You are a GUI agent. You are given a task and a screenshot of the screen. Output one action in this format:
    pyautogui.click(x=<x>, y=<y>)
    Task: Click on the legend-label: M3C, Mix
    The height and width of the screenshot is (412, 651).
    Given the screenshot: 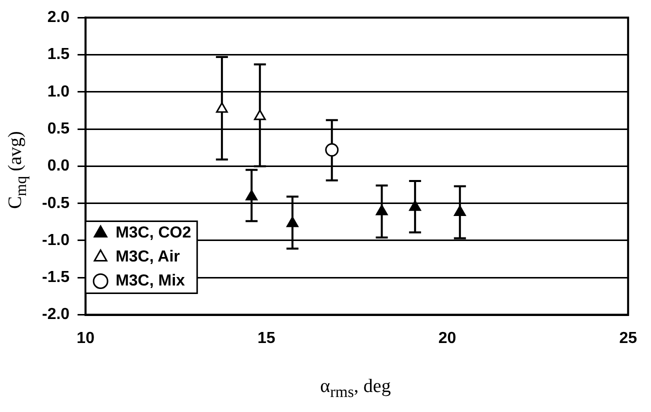 What is the action you would take?
    pyautogui.click(x=151, y=281)
    